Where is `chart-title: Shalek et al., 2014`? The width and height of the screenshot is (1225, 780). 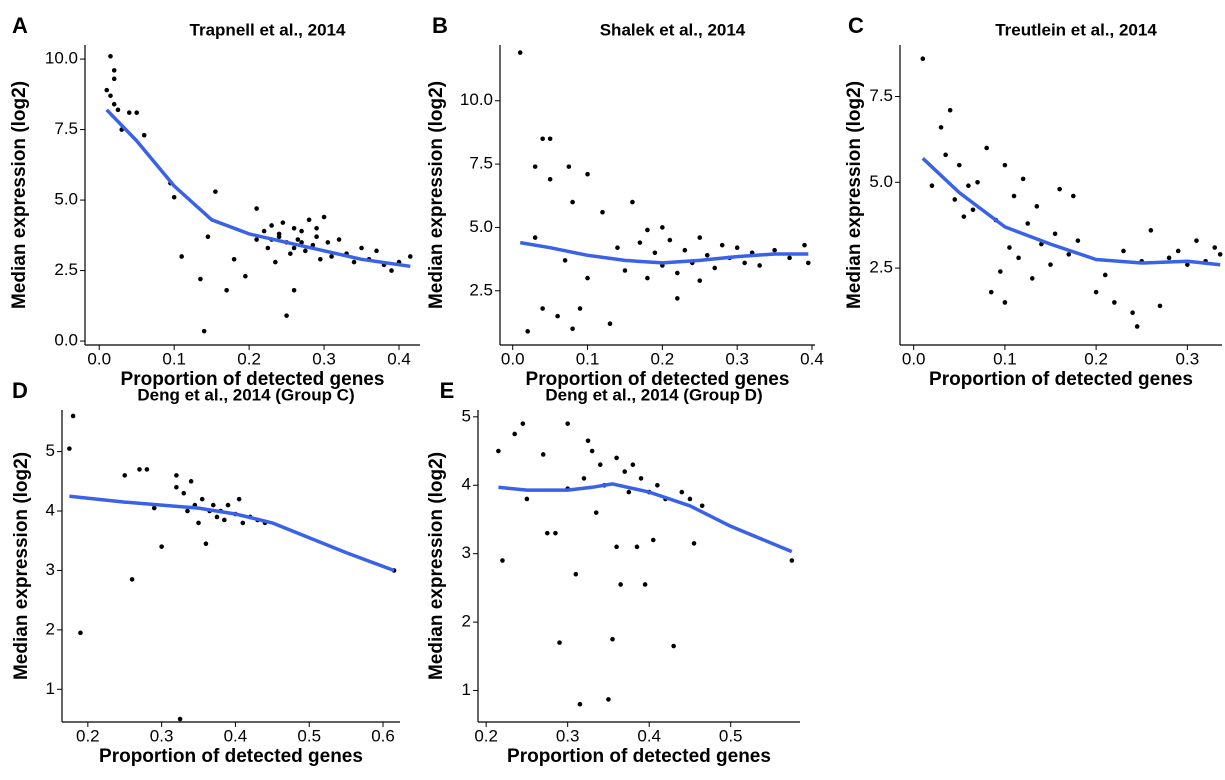
chart-title: Shalek et al., 2014 is located at coordinates (673, 29).